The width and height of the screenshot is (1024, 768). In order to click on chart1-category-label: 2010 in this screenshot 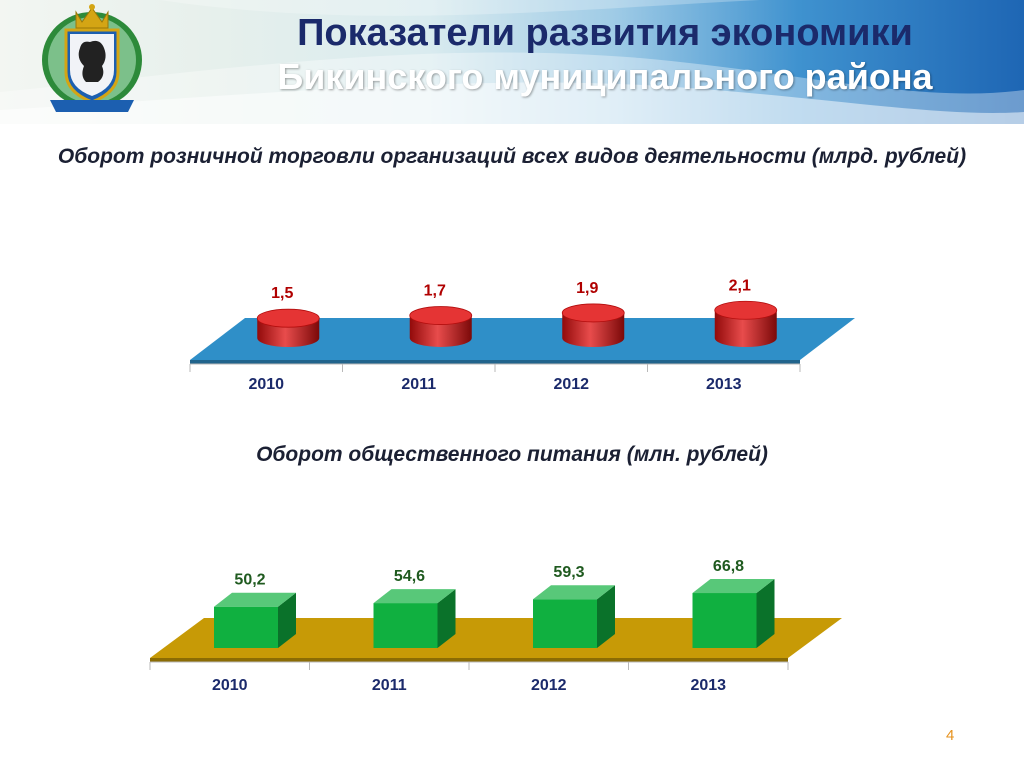, I will do `click(266, 384)`.